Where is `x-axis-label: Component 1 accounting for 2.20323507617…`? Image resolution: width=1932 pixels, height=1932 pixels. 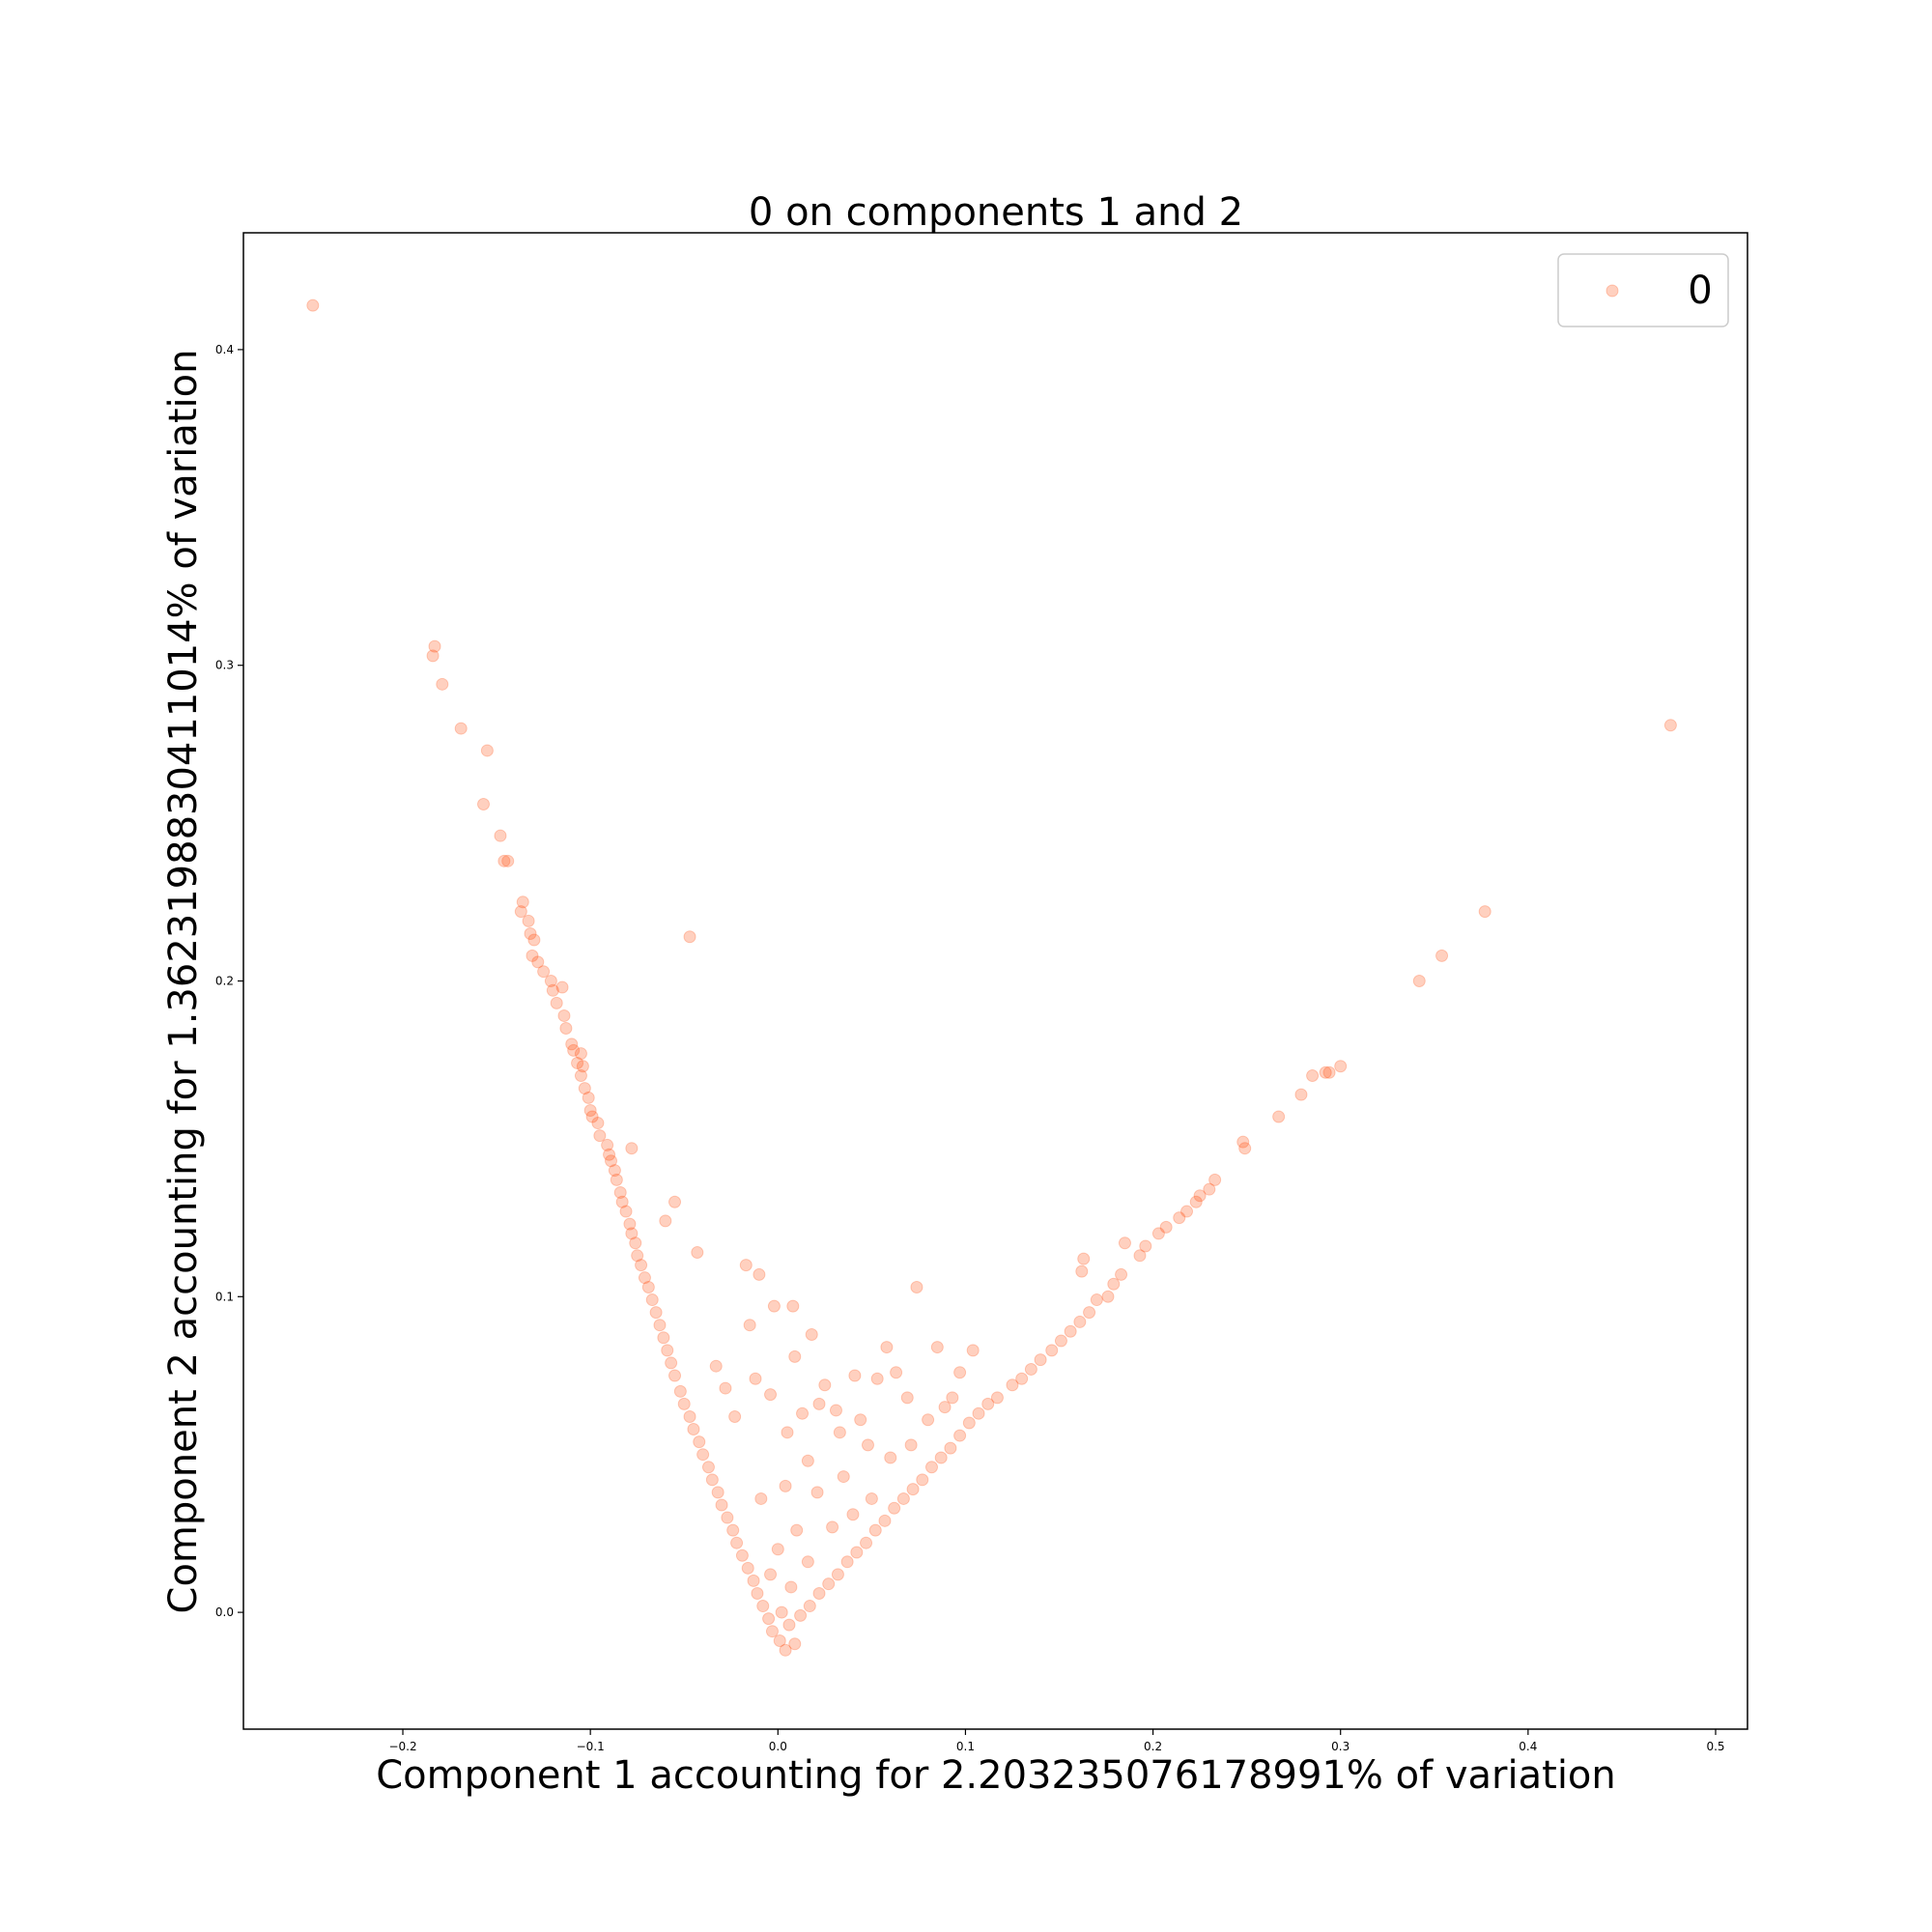
x-axis-label: Component 1 accounting for 2.20323507617… is located at coordinates (996, 1775).